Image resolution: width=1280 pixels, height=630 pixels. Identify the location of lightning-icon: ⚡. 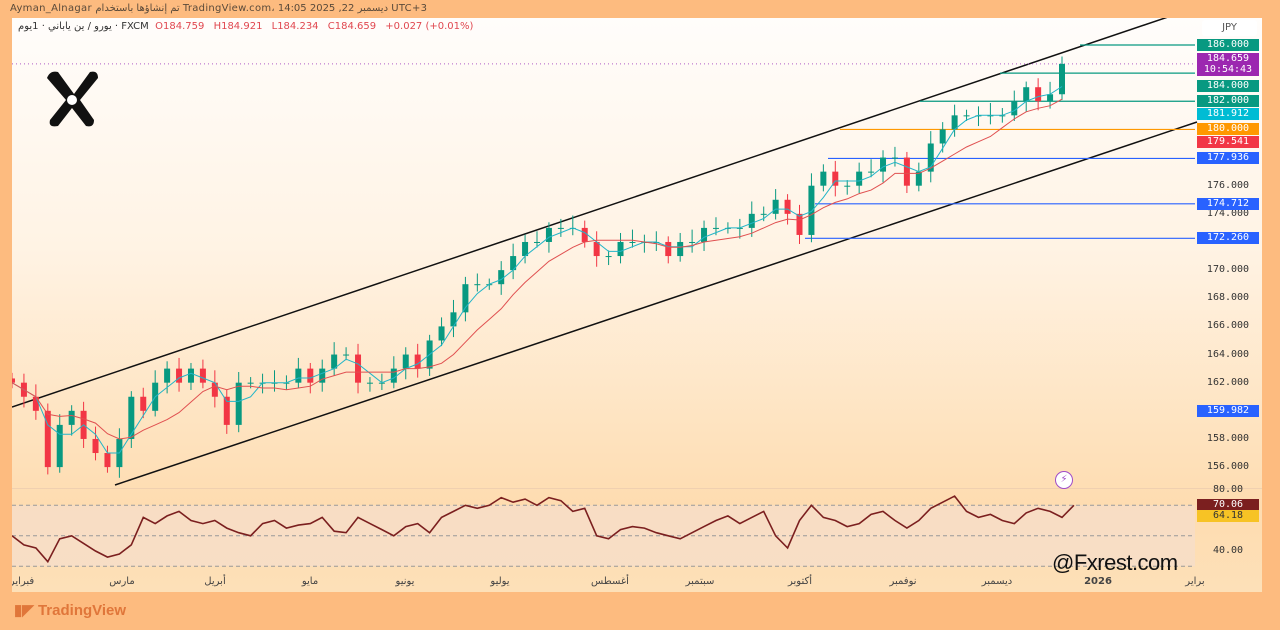
(1064, 480).